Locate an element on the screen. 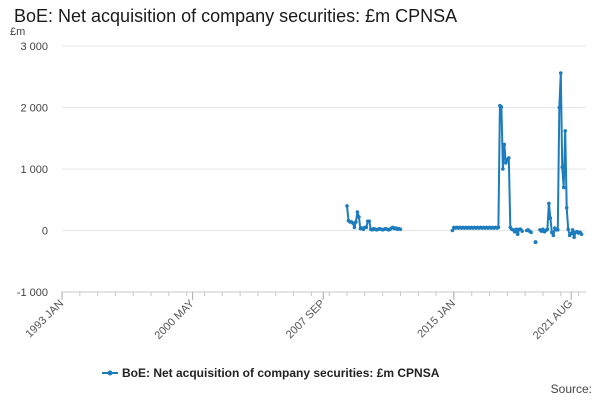 The width and height of the screenshot is (600, 400). y-tick-label: 1 000 is located at coordinates (34, 170).